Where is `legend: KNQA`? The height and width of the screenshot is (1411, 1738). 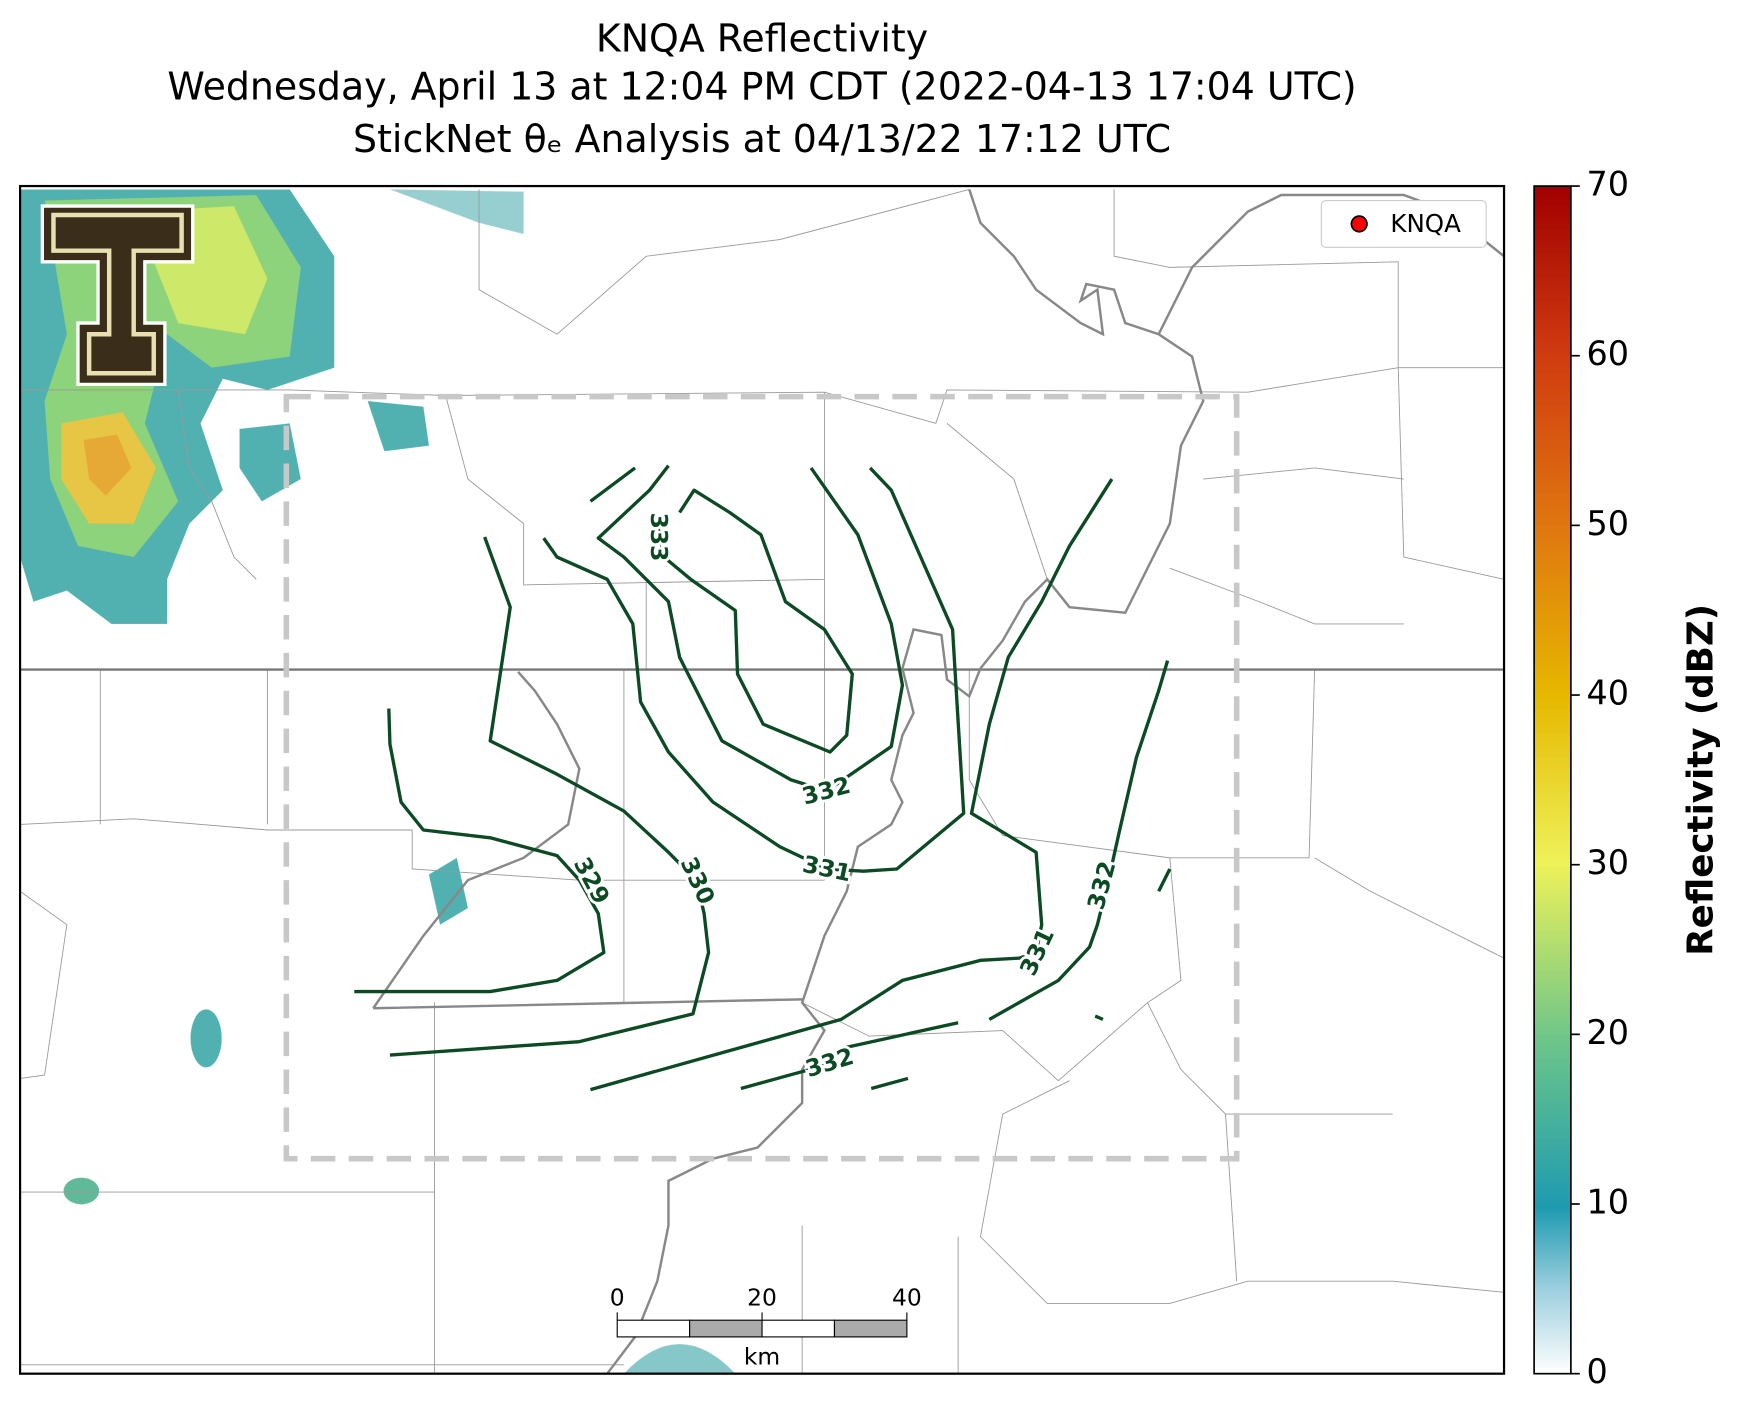 legend: KNQA is located at coordinates (1403, 223).